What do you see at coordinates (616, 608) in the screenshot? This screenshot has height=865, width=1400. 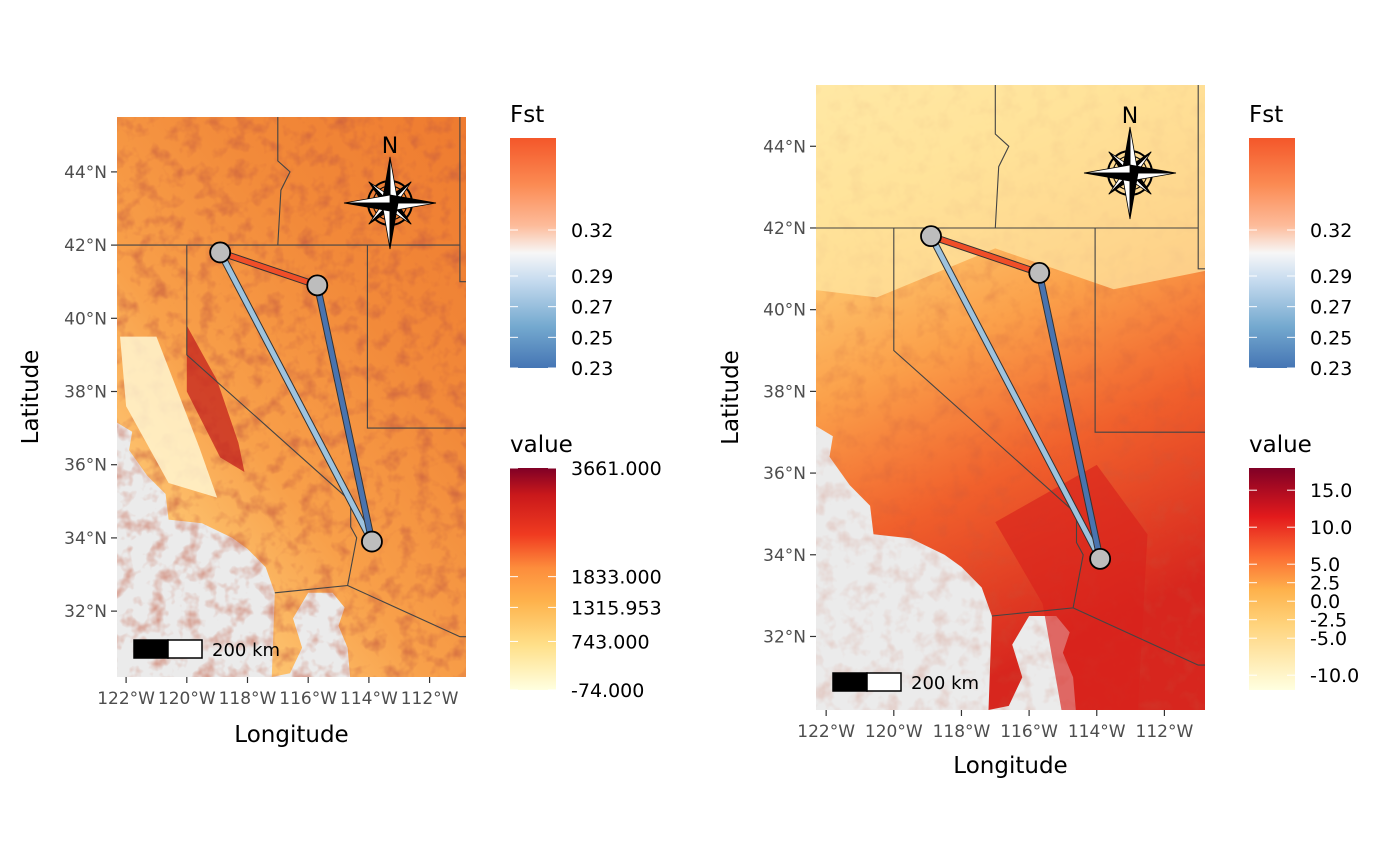 I see `value-tick-label: 1315.953` at bounding box center [616, 608].